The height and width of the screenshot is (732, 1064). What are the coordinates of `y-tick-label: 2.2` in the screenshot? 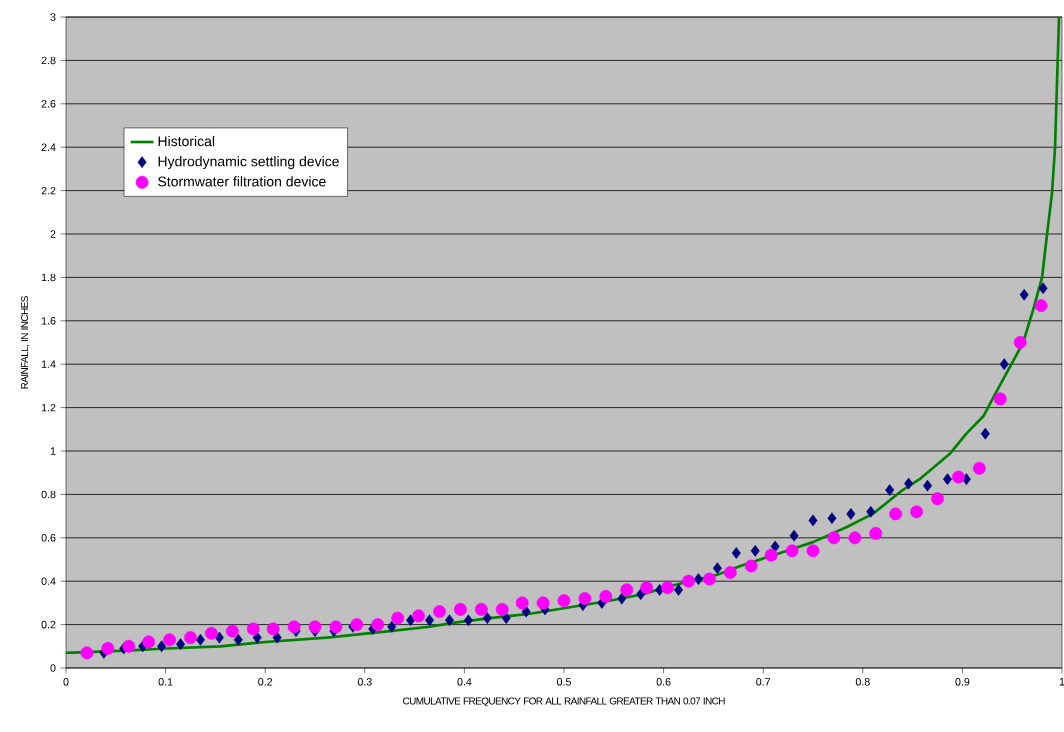 It's located at (48, 190).